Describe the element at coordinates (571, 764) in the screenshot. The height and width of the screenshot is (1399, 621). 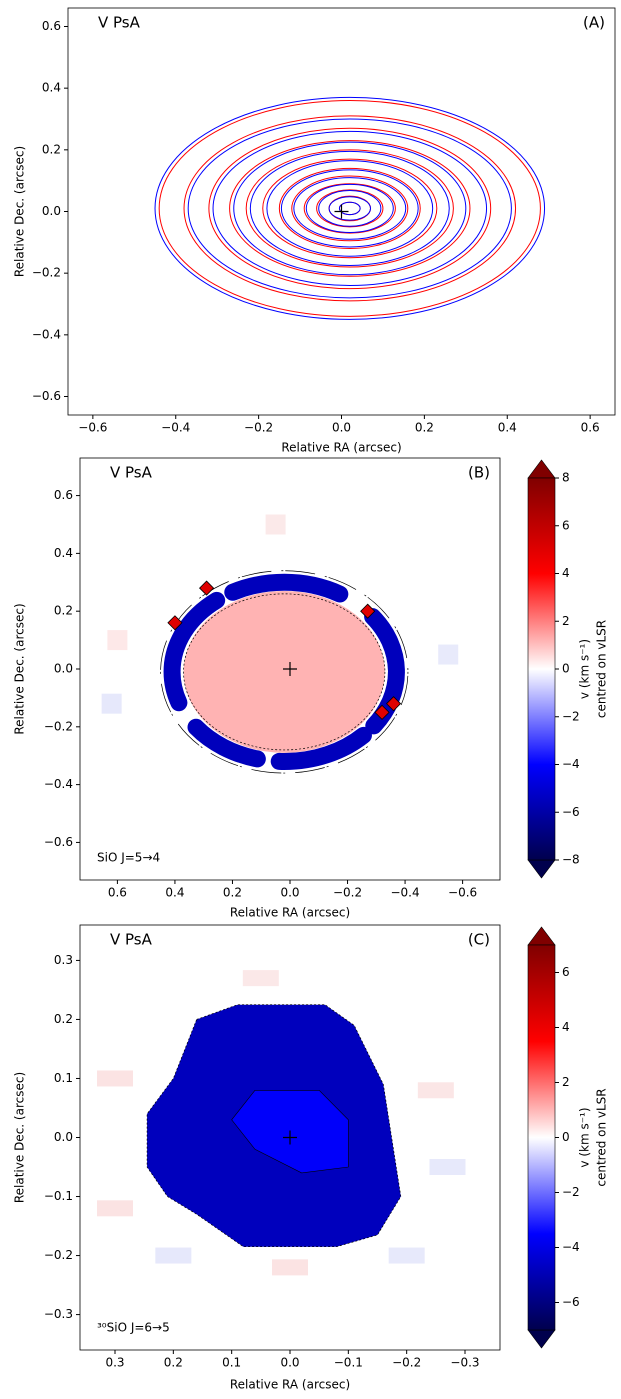
I see `colorbar-tick-label: −4` at that location.